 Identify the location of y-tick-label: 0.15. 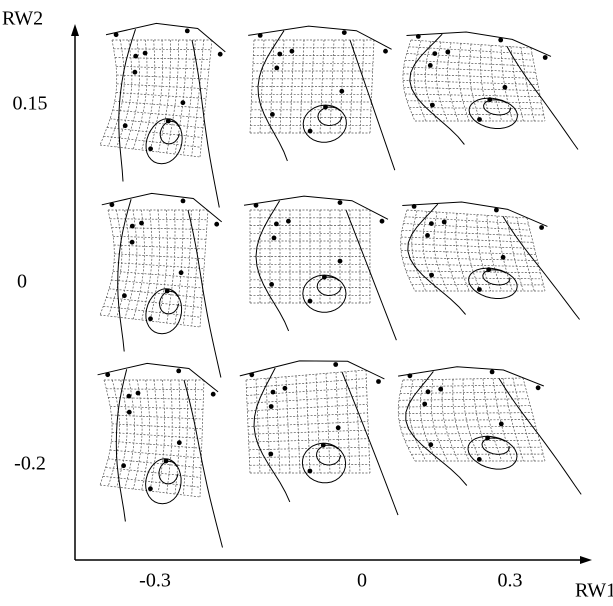
(30, 104).